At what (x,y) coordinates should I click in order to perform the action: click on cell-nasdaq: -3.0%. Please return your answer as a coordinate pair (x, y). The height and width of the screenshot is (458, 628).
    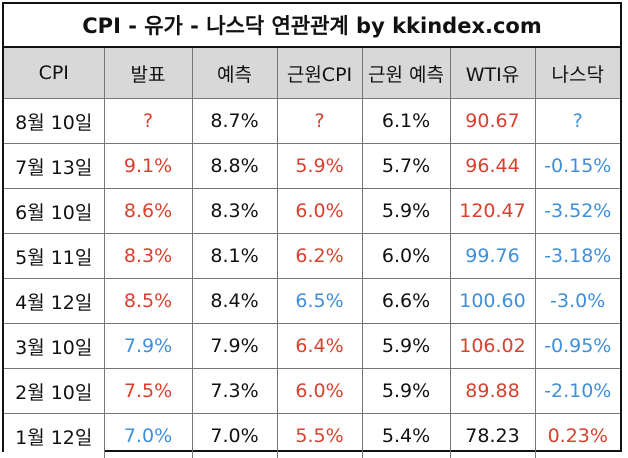
    Looking at the image, I should click on (577, 301).